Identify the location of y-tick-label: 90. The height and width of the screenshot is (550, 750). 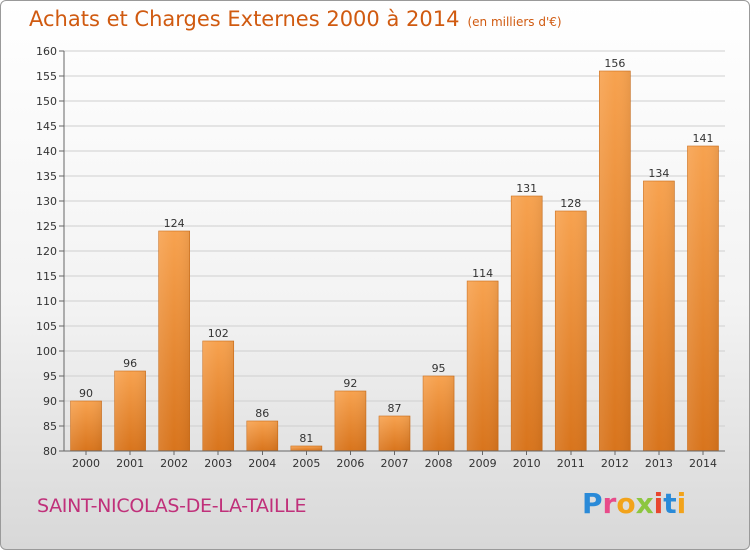
(50, 401).